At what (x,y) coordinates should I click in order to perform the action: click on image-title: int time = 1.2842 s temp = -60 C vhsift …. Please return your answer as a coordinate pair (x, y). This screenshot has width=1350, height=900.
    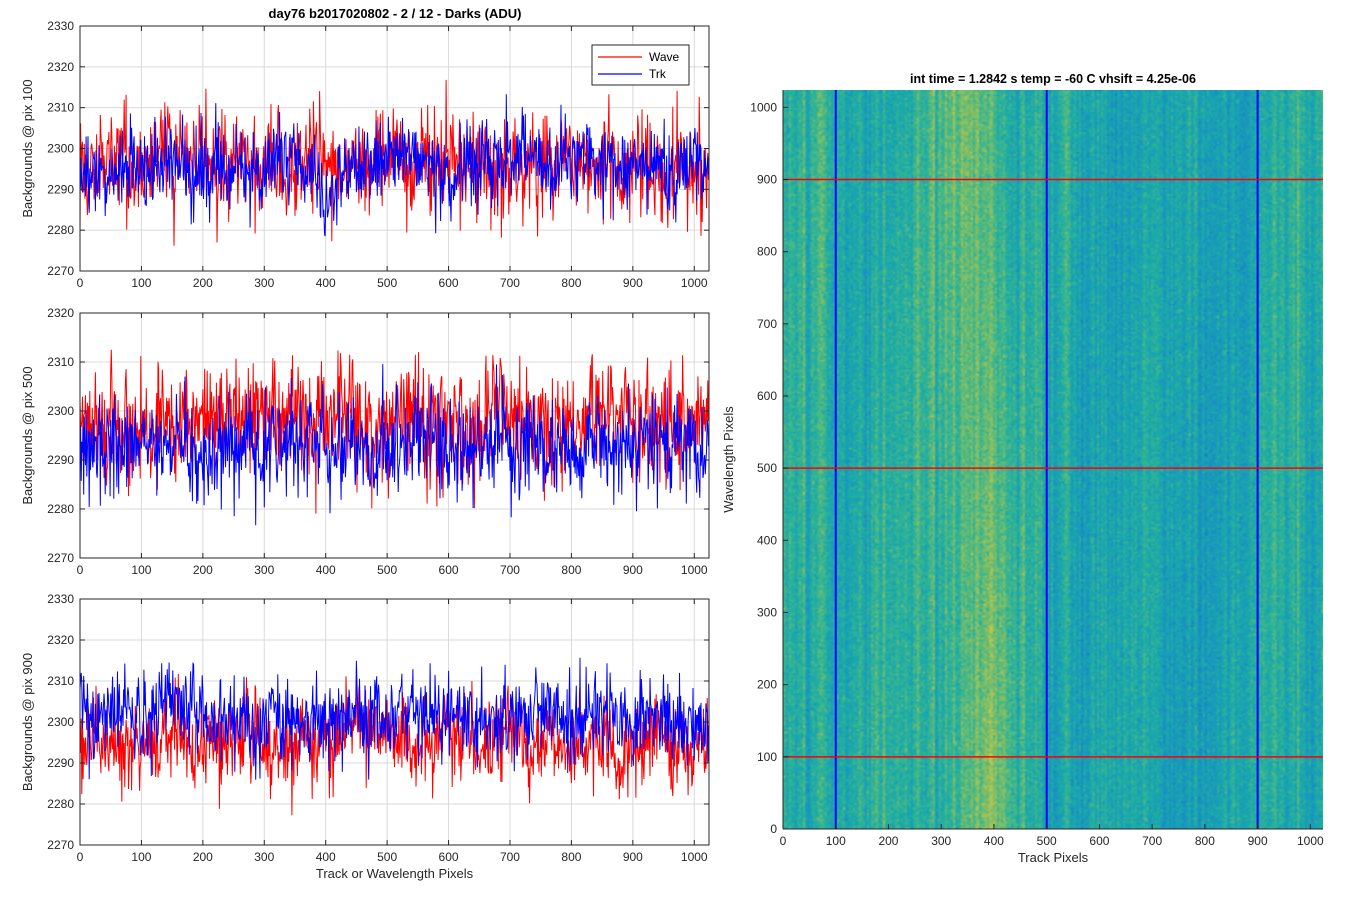
    Looking at the image, I should click on (1053, 79).